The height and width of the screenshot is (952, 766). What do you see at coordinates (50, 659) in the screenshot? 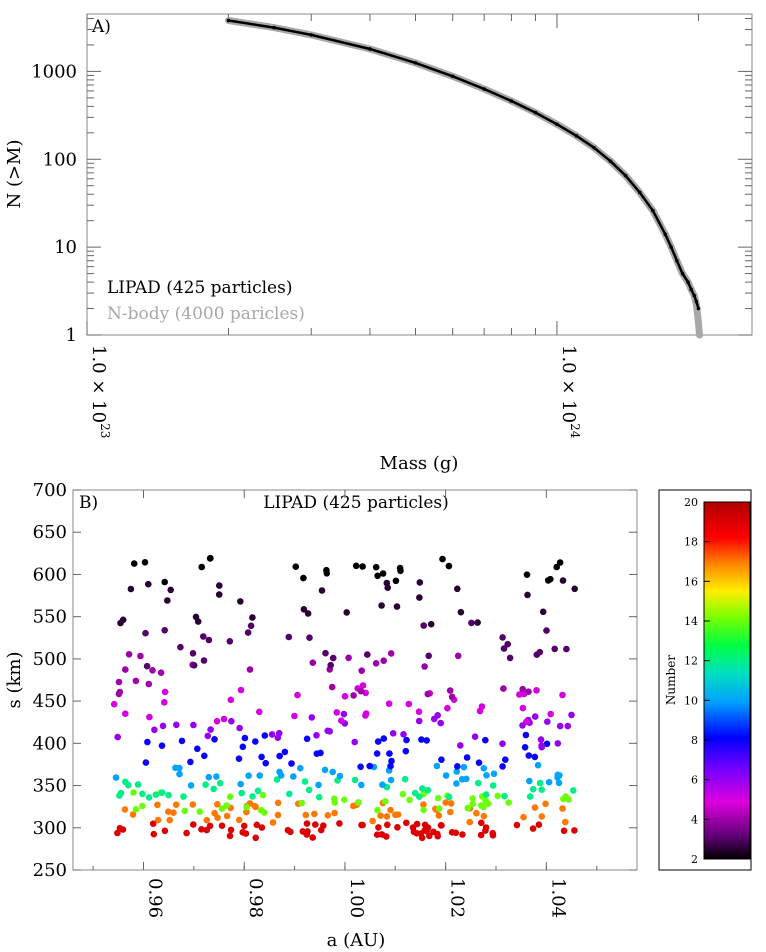
I see `y-tick-label: 500` at bounding box center [50, 659].